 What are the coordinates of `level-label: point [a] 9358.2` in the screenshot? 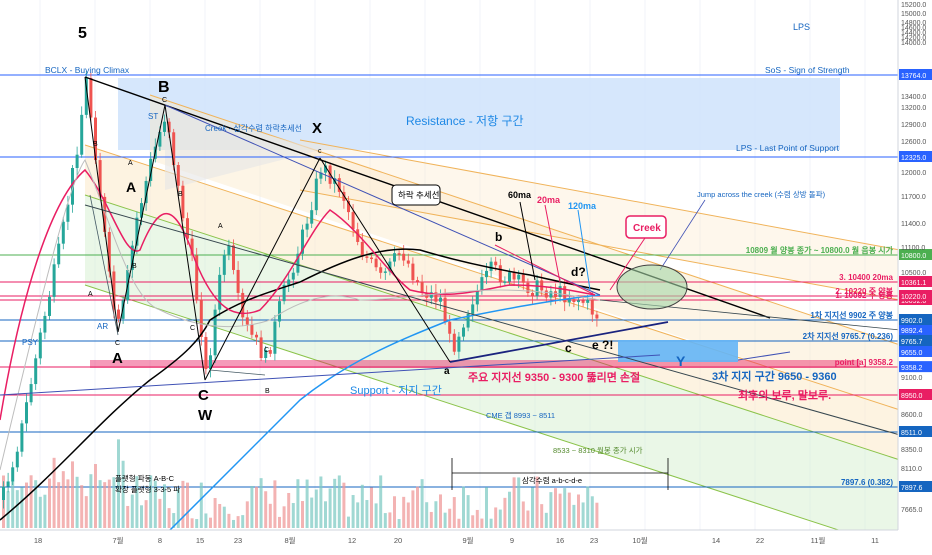 It's located at (864, 362).